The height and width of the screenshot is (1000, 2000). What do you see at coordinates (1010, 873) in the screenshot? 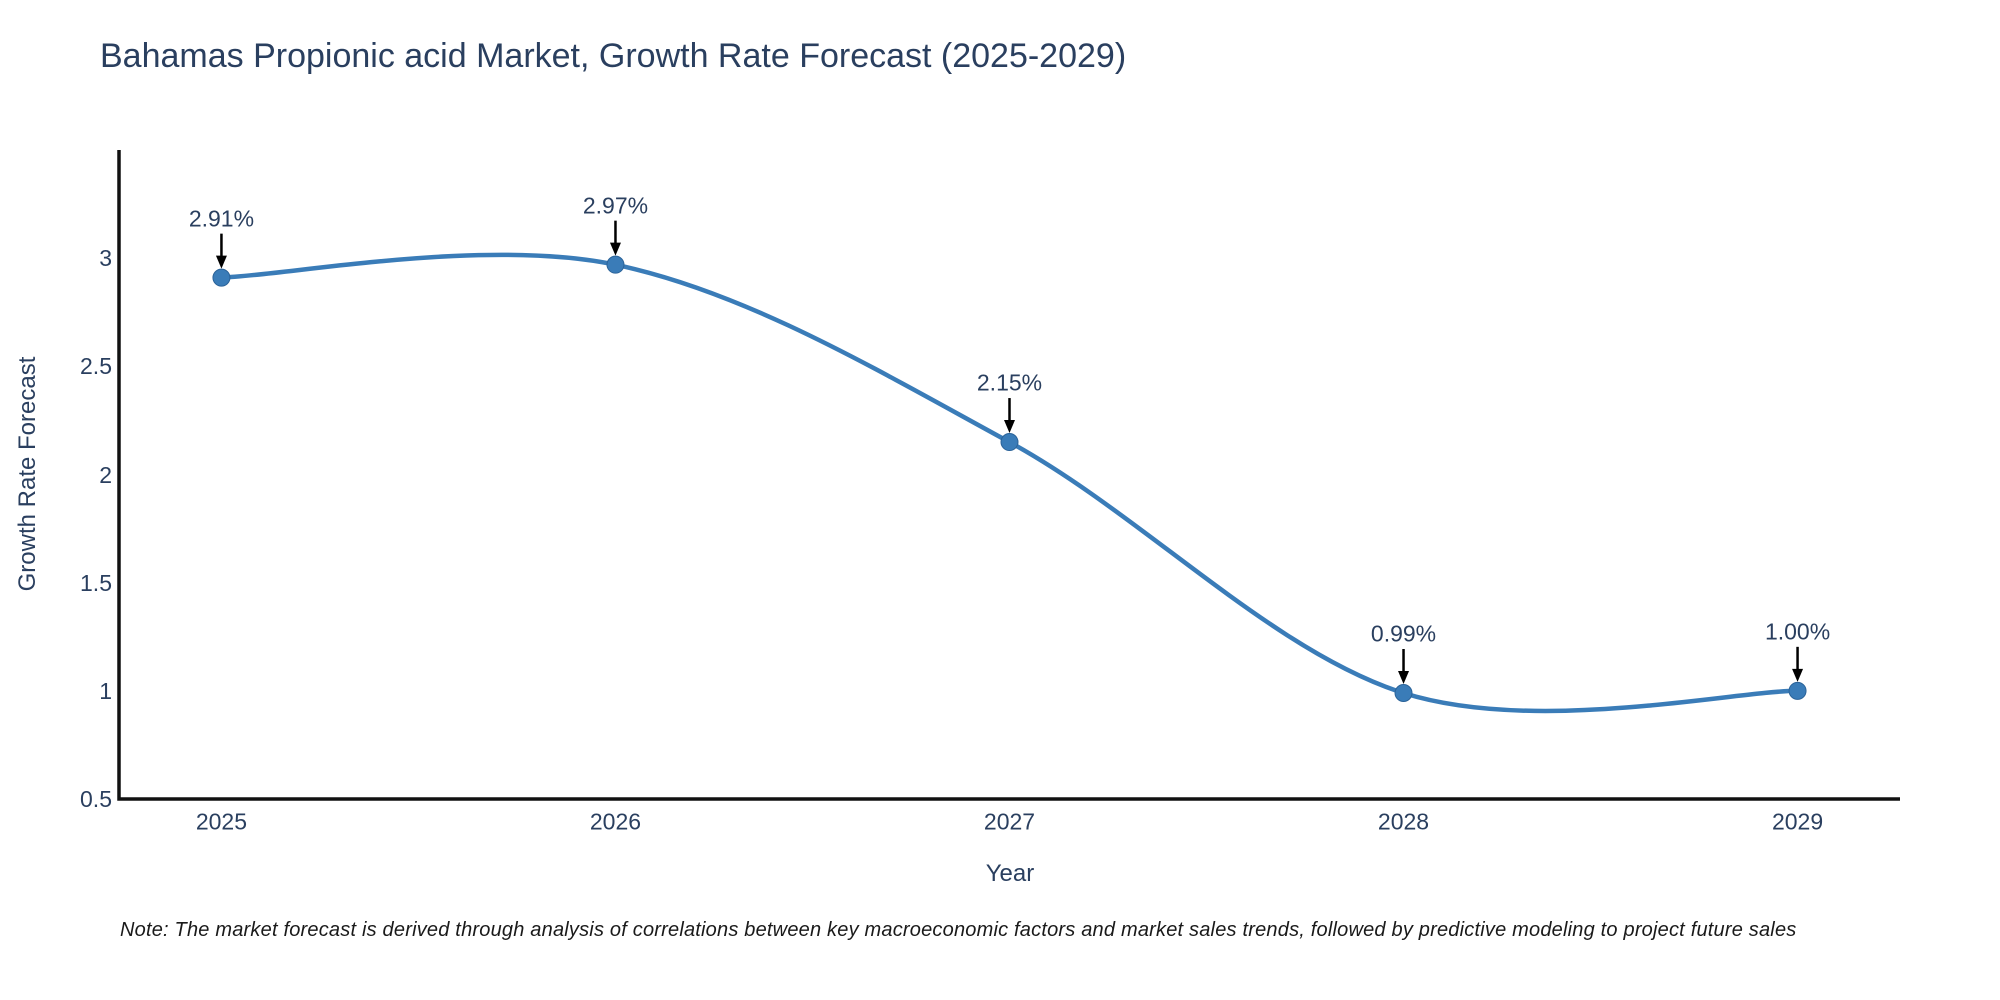
I see `x-axis-title: Year` at bounding box center [1010, 873].